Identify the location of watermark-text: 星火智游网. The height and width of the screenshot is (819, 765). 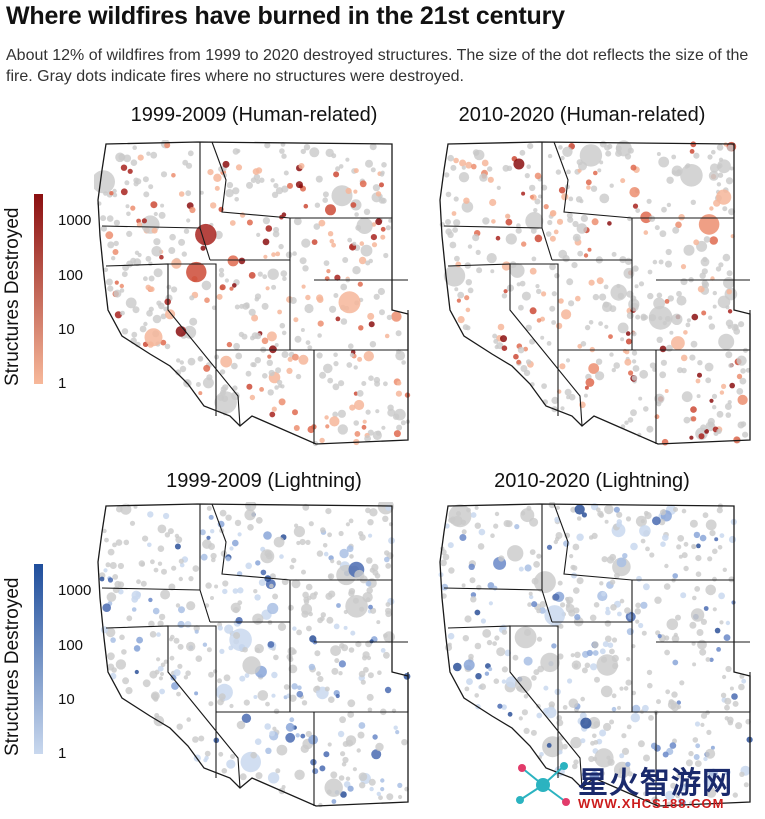
(655, 783).